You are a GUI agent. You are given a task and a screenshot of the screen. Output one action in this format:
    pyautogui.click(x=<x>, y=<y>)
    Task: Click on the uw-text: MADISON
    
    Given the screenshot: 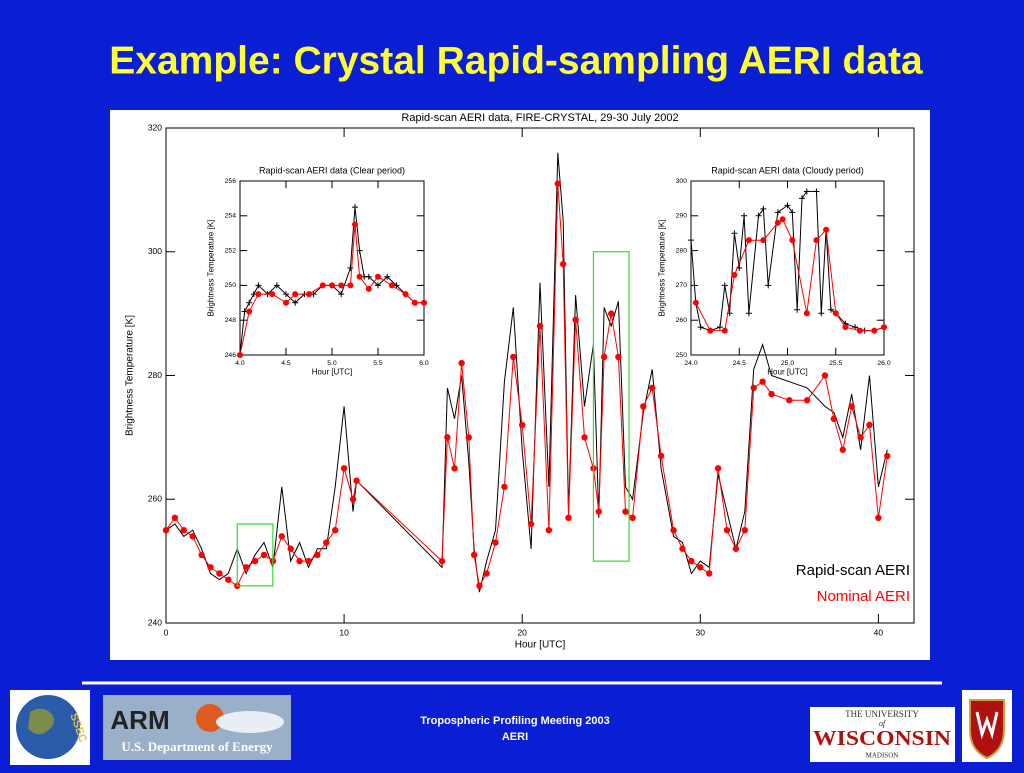 What is the action you would take?
    pyautogui.click(x=882, y=756)
    